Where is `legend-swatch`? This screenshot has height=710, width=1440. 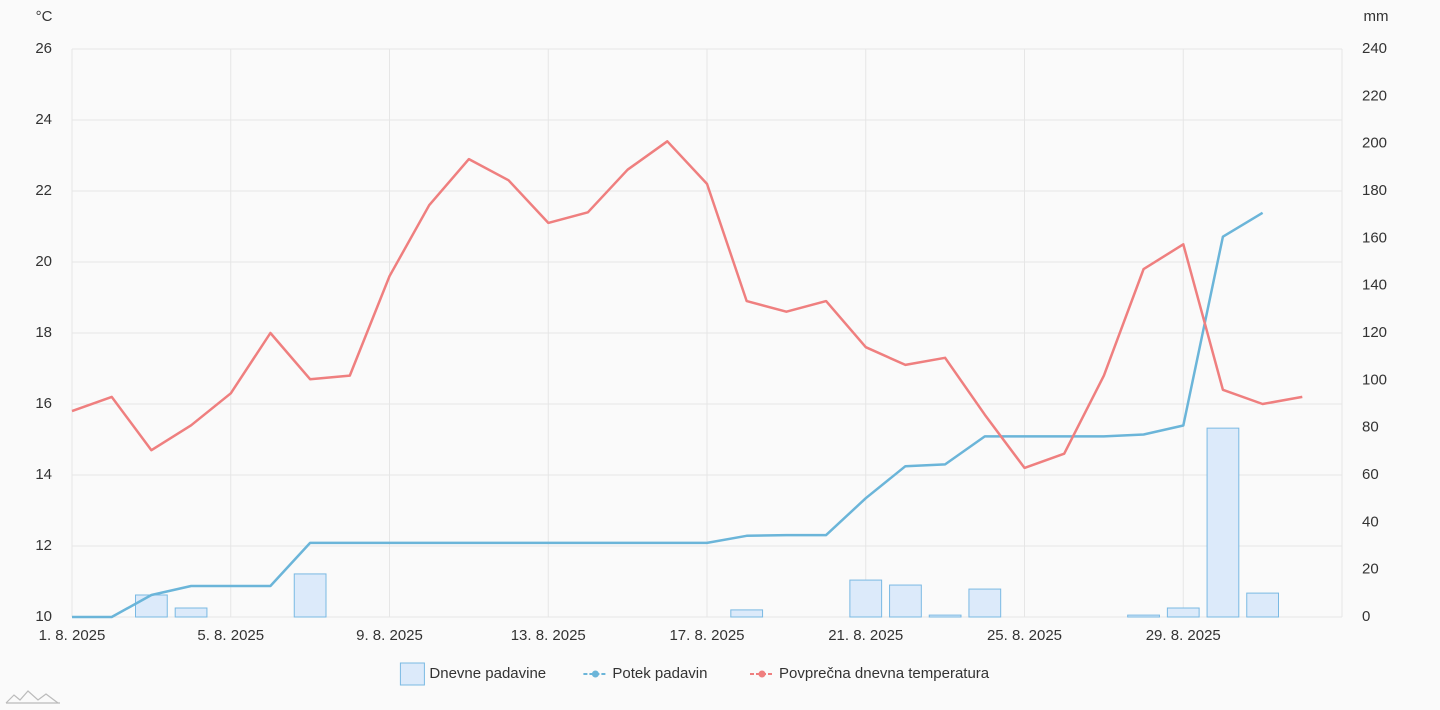 legend-swatch is located at coordinates (412, 674).